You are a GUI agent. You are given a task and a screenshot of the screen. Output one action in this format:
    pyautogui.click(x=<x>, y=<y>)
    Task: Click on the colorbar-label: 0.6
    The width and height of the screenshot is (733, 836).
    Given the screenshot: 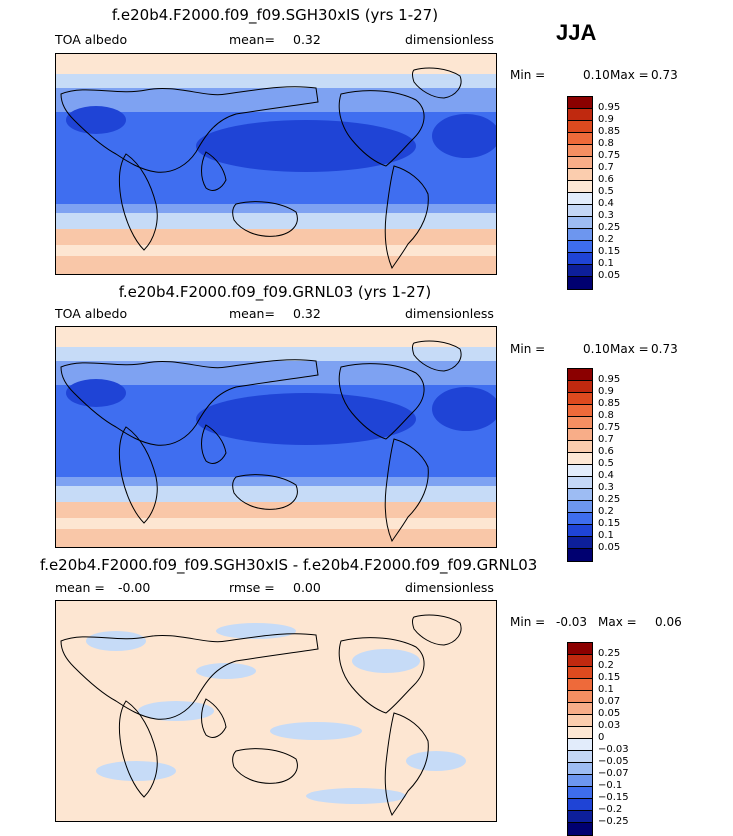 What is the action you would take?
    pyautogui.click(x=606, y=179)
    